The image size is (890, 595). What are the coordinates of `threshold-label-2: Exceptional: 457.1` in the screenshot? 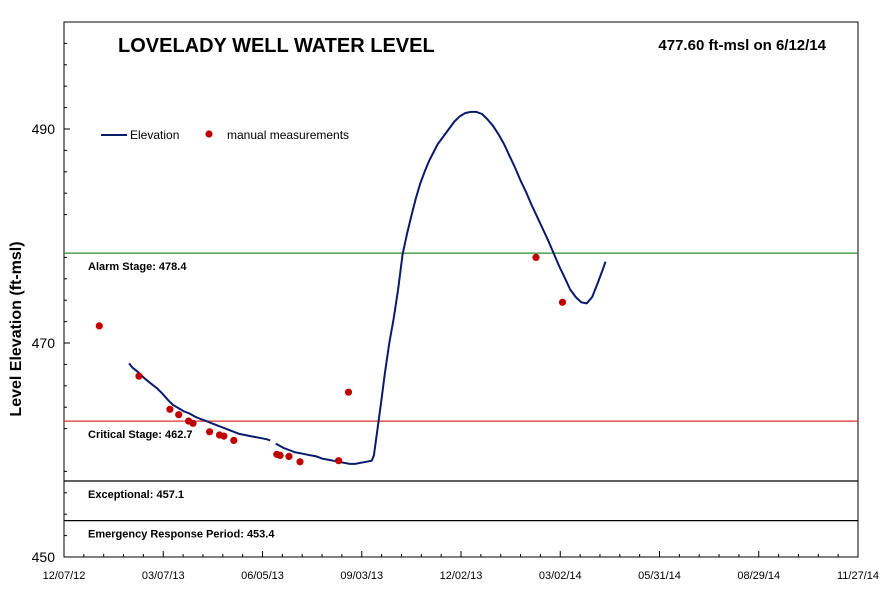 It's located at (136, 495).